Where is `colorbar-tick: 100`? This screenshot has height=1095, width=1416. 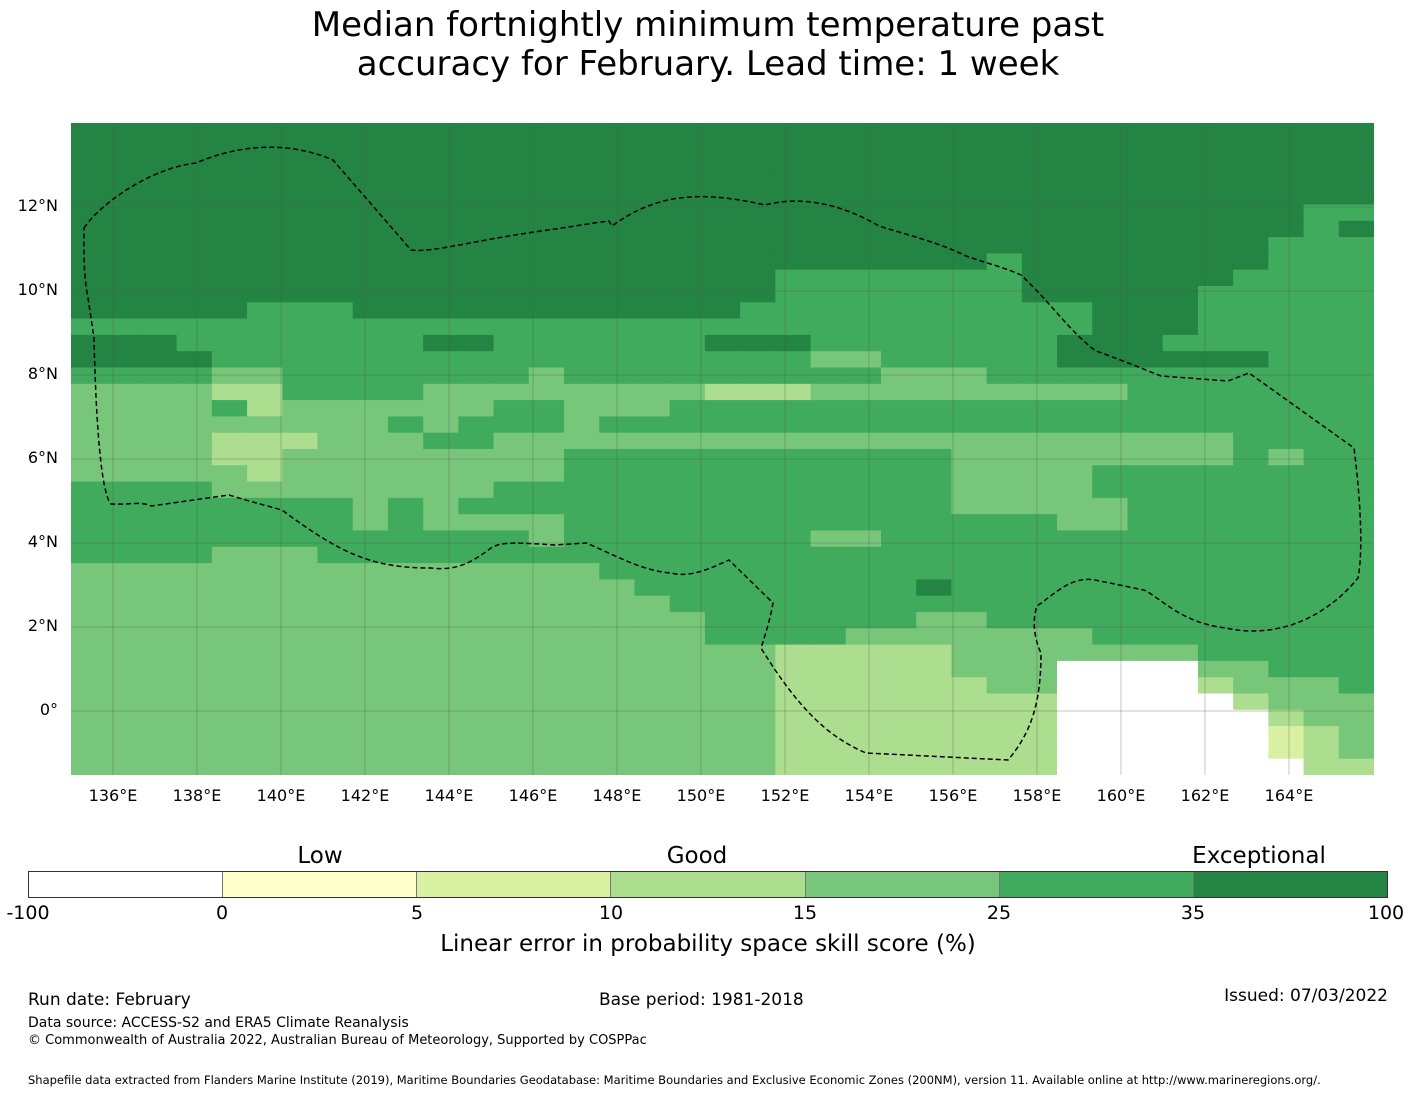
colorbar-tick: 100 is located at coordinates (1386, 913).